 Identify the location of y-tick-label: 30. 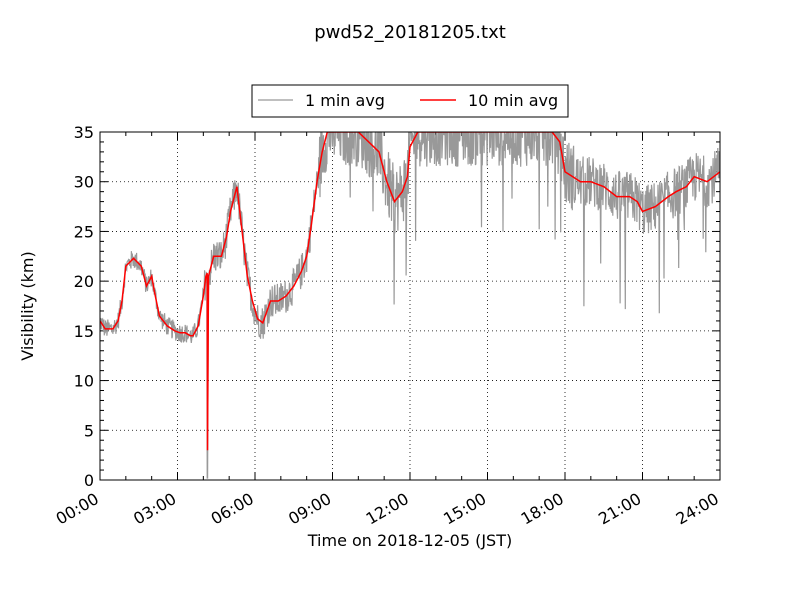
(84, 182).